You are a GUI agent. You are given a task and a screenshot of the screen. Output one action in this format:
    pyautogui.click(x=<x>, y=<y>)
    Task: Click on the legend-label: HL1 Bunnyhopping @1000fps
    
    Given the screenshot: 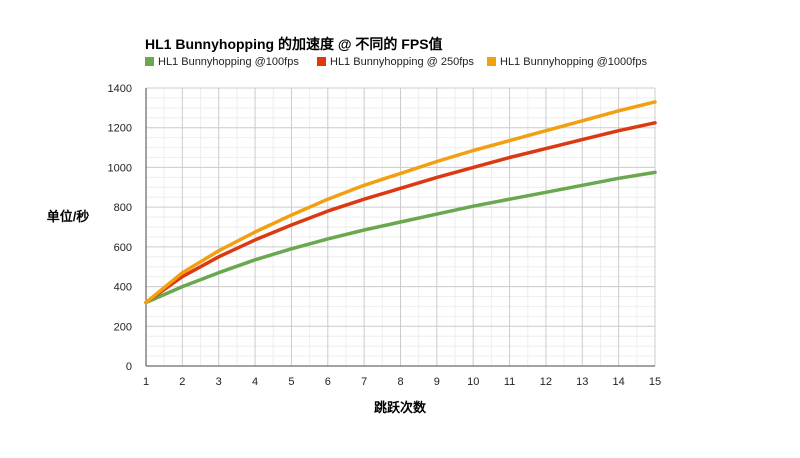 What is the action you would take?
    pyautogui.click(x=573, y=62)
    